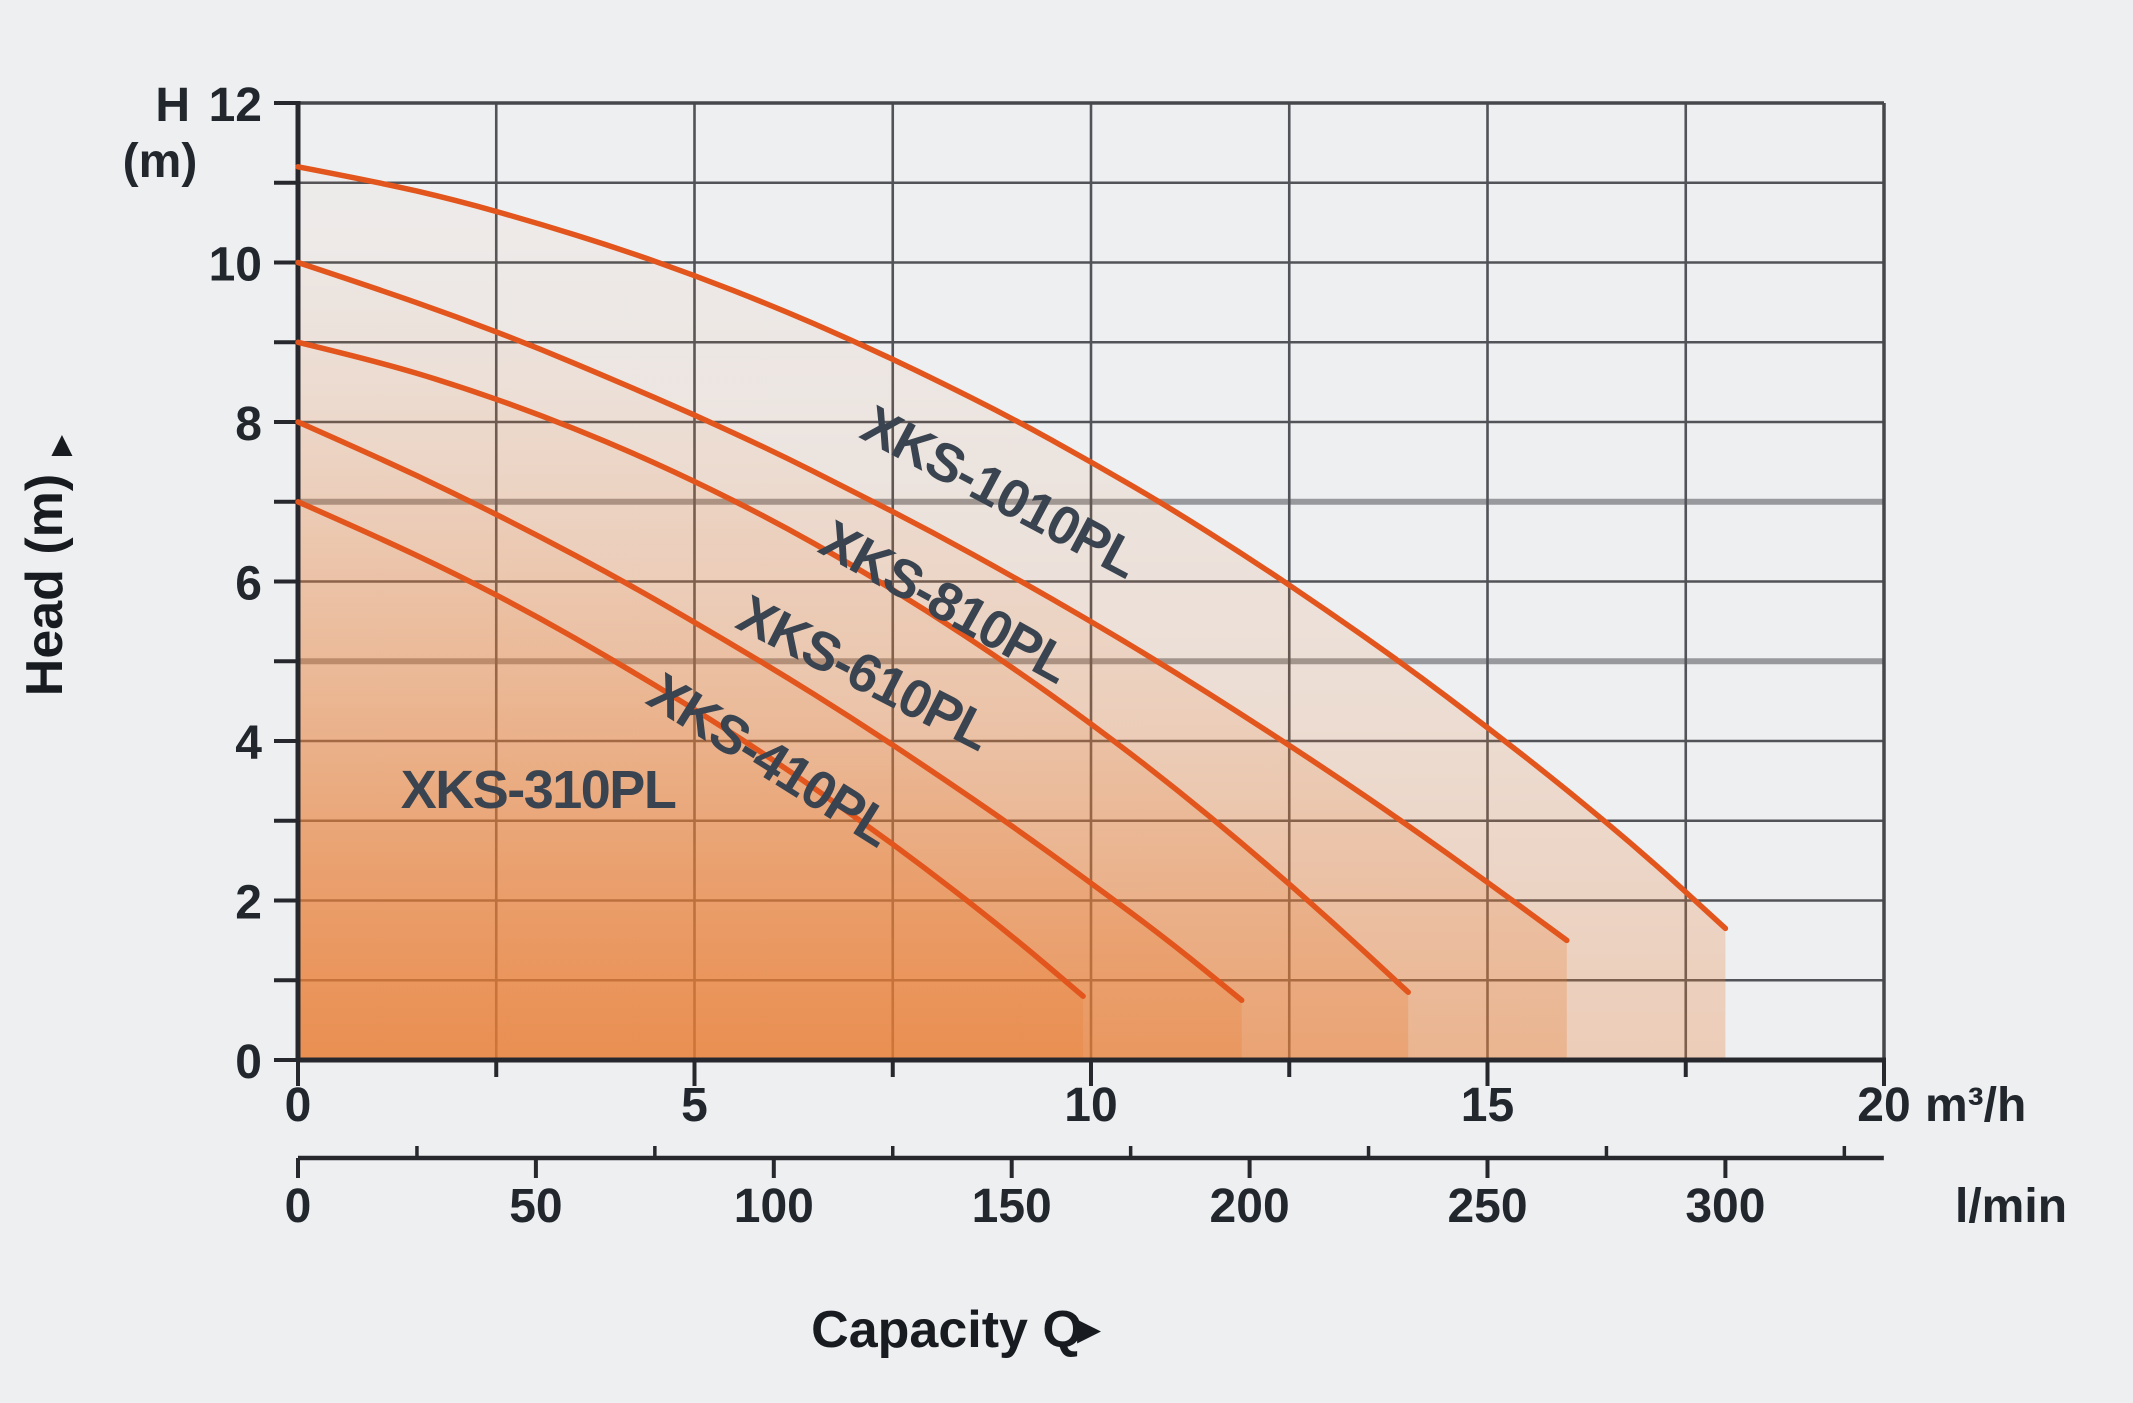  Describe the element at coordinates (298, 1206) in the screenshot. I see `lmin-tick-label: 0` at that location.